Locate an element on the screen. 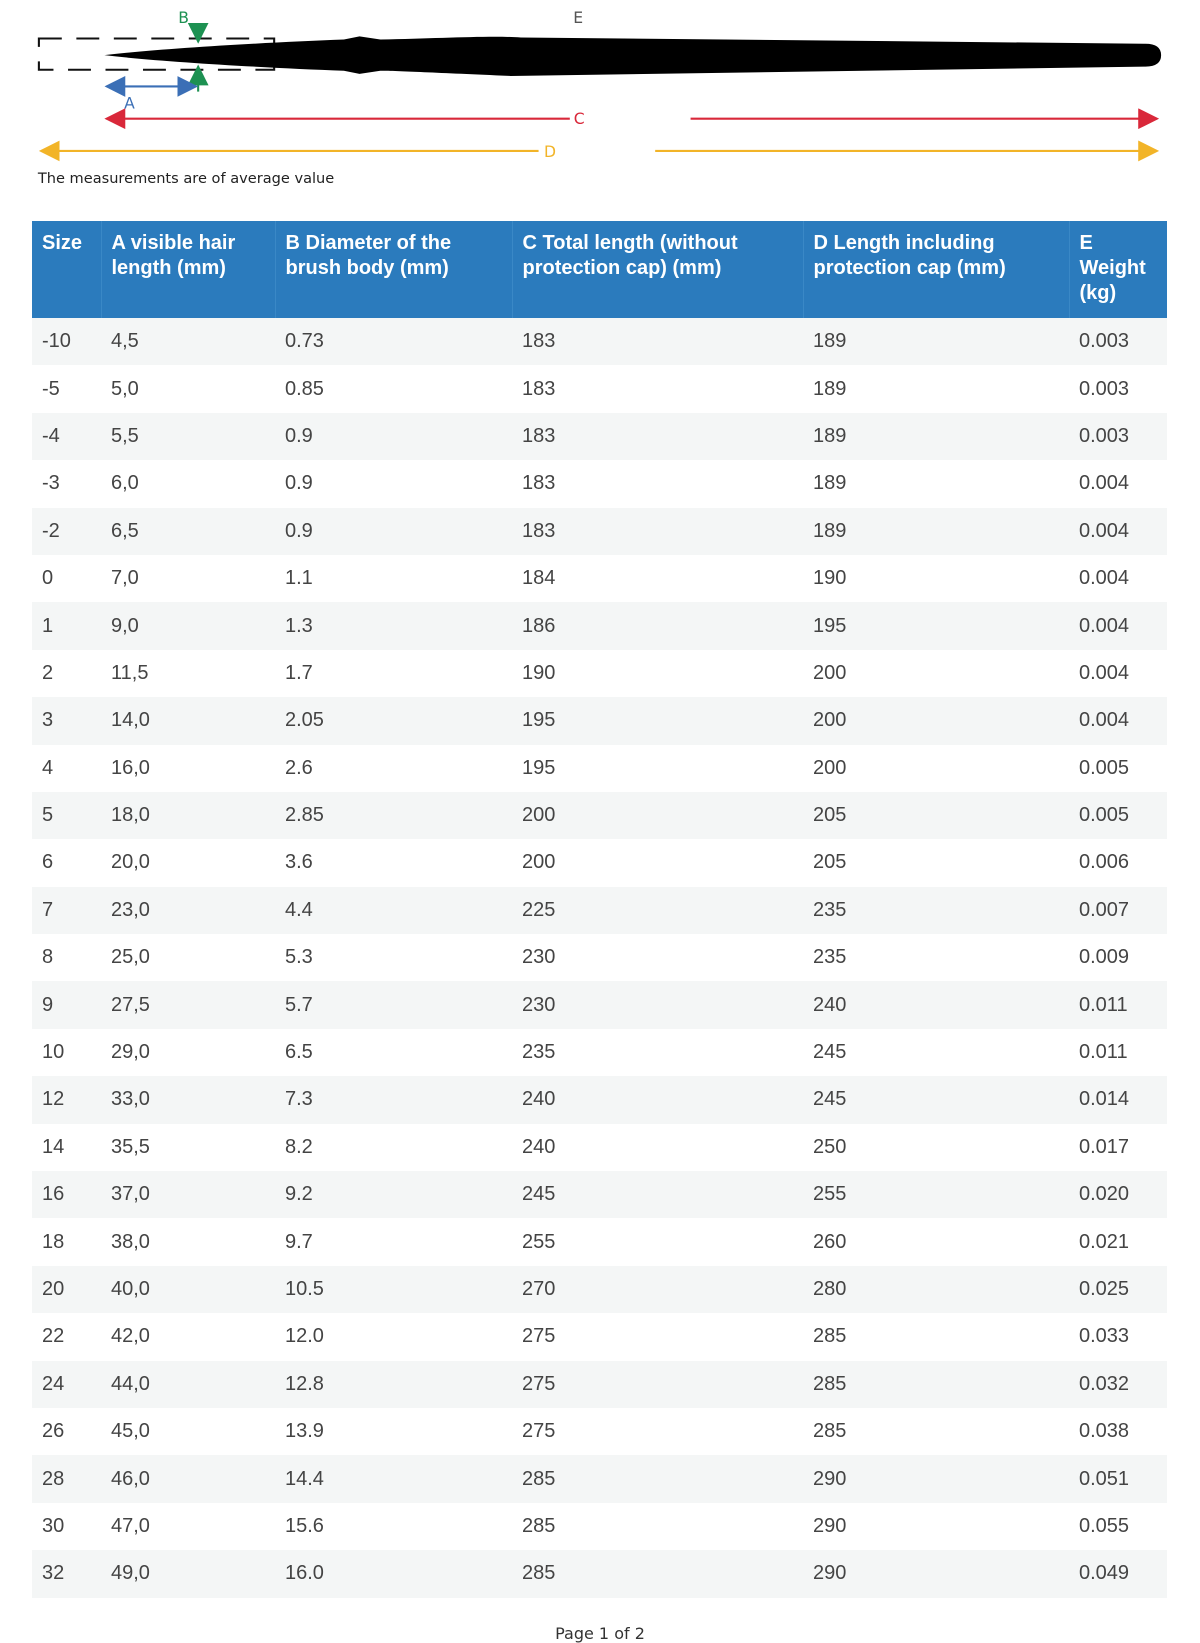 The width and height of the screenshot is (1200, 1643). table-cell: 0.006 is located at coordinates (1104, 862).